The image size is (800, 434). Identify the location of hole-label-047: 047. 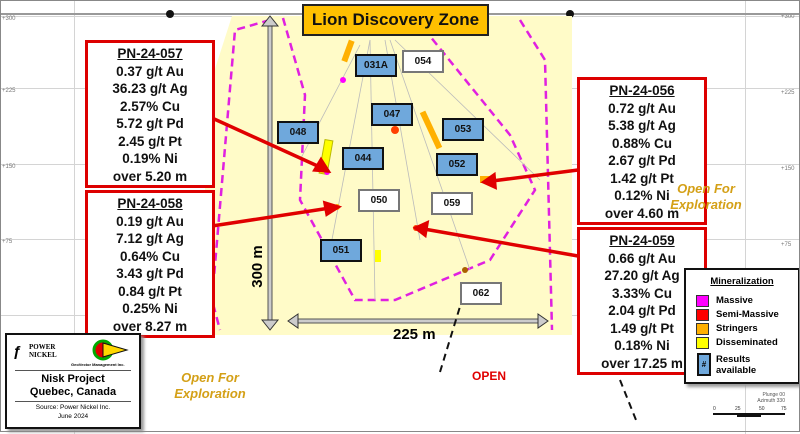
(392, 114).